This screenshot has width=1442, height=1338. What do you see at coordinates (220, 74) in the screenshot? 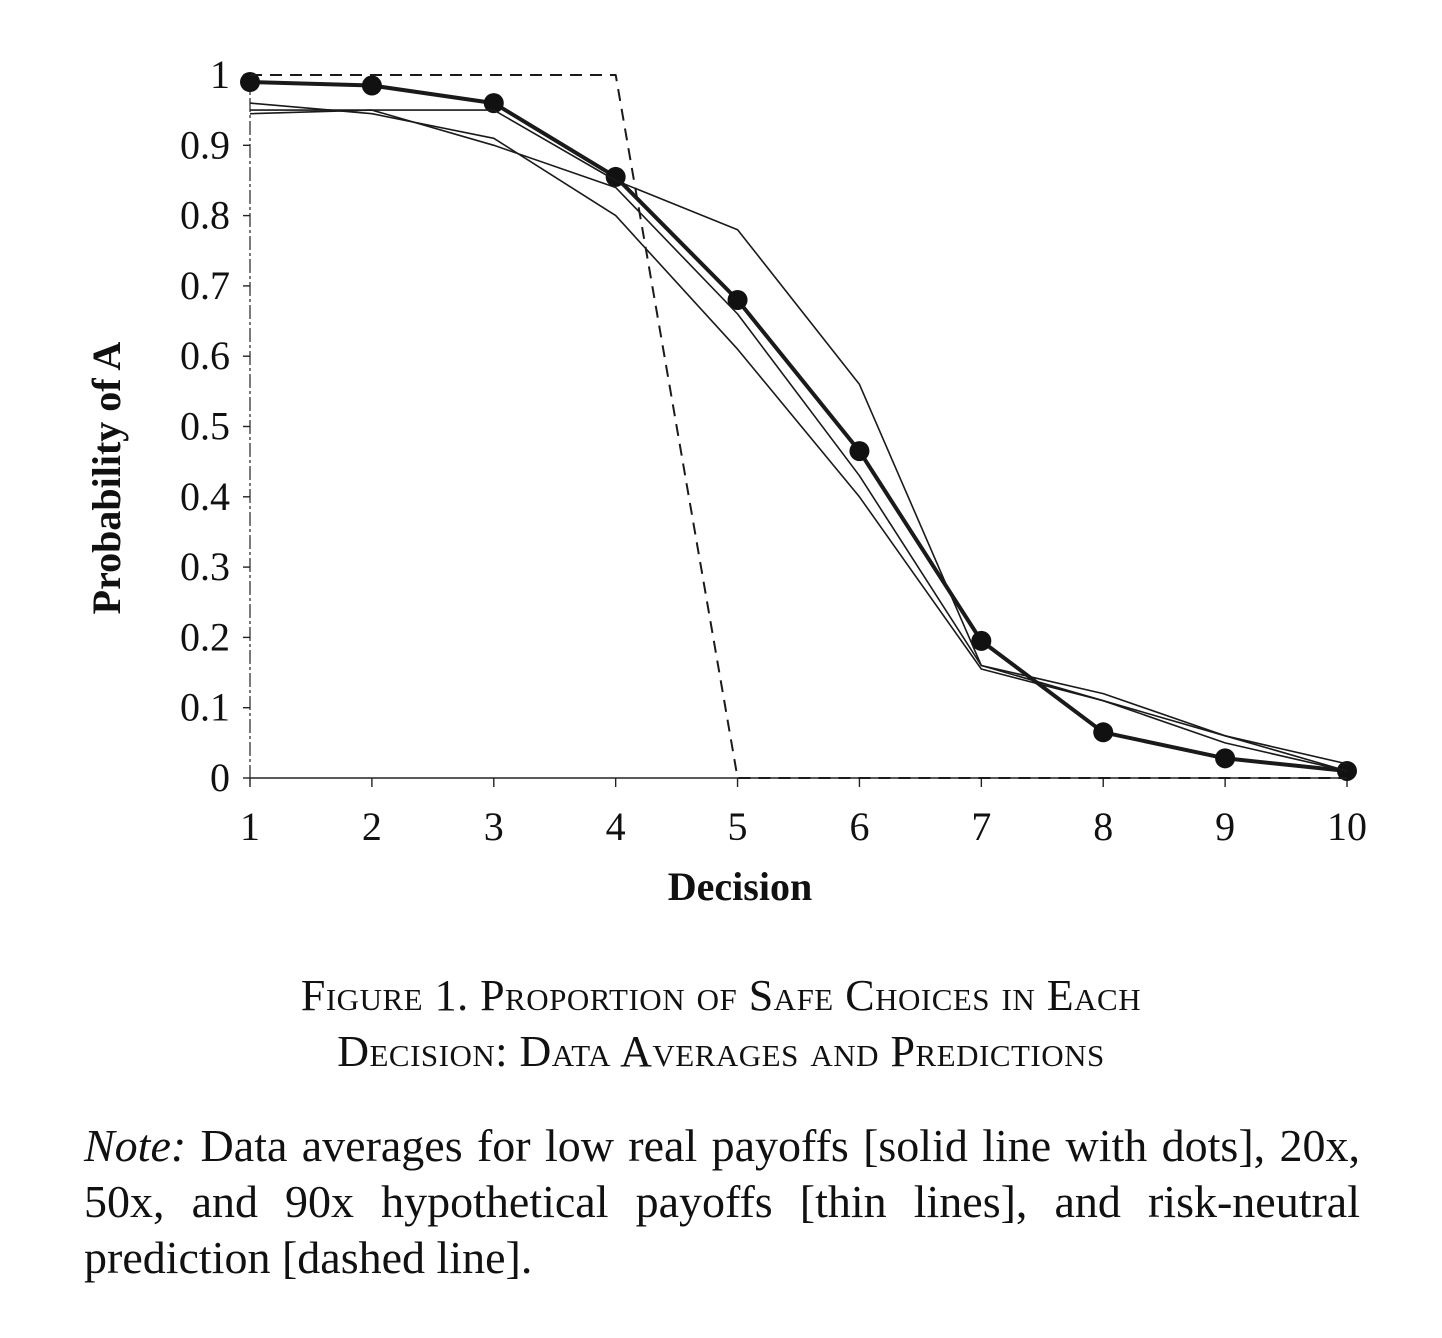
I see `y-tick-label: 1` at bounding box center [220, 74].